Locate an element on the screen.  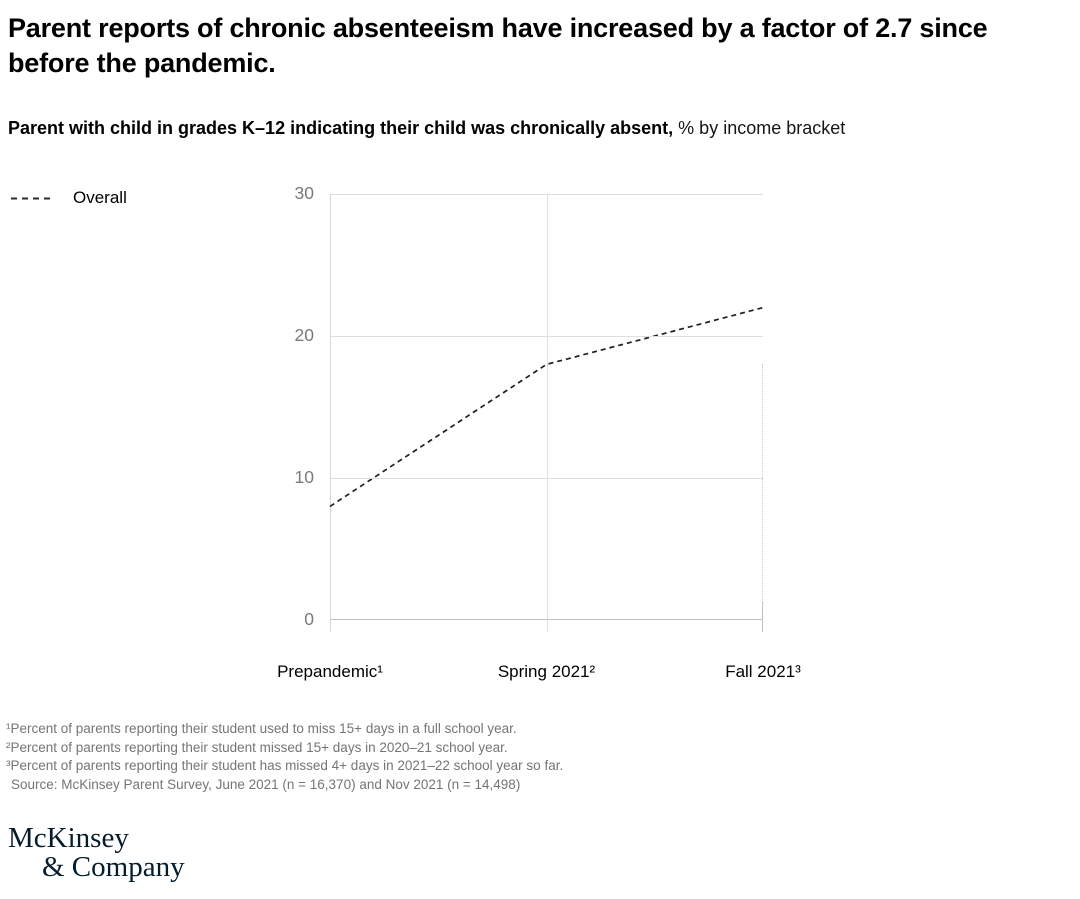
series-layer is located at coordinates (546, 407).